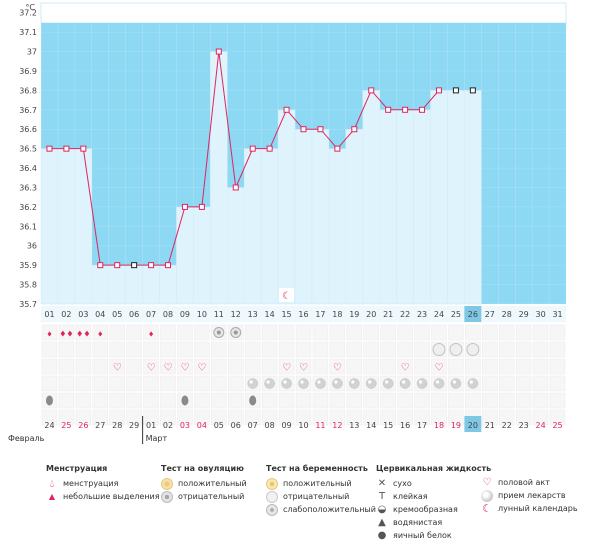  I want to click on moon-icon: ☾, so click(487, 508).